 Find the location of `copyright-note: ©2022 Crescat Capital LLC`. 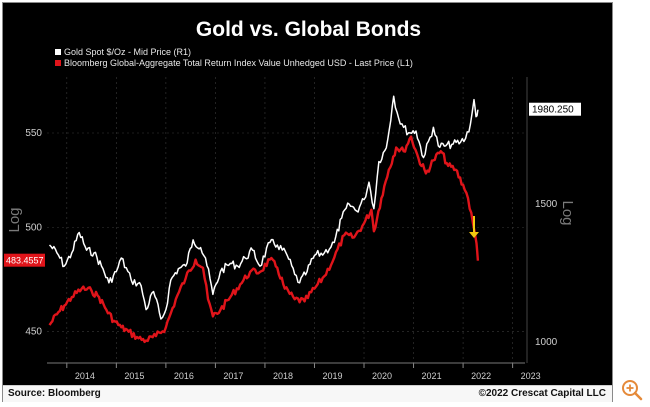

copyright-note: ©2022 Crescat Capital LLC is located at coordinates (542, 393).